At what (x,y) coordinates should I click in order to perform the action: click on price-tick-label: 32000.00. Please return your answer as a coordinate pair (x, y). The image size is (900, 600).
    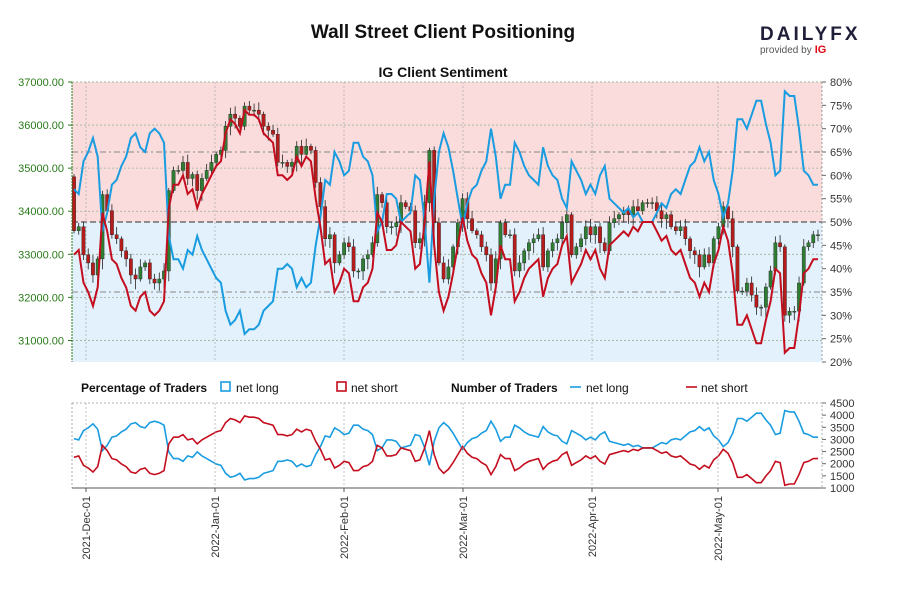
    Looking at the image, I should click on (41, 298).